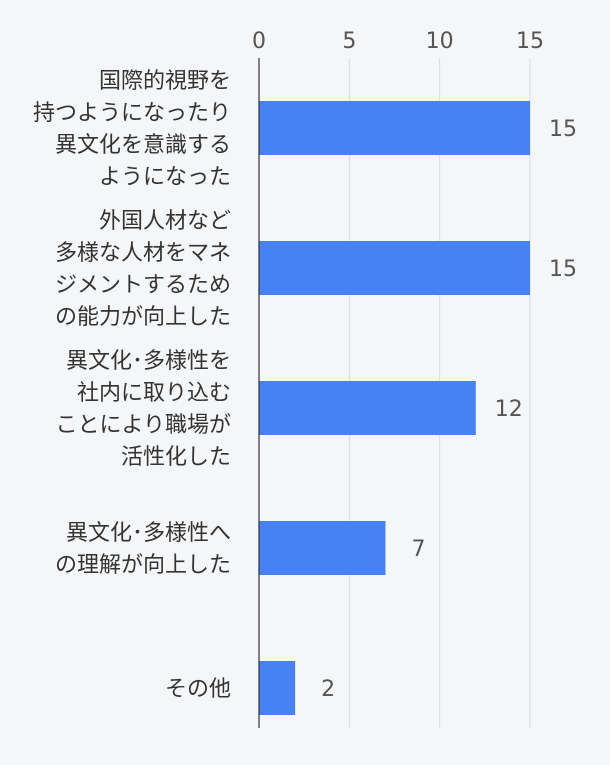 Image resolution: width=610 pixels, height=765 pixels. What do you see at coordinates (143, 425) in the screenshot?
I see `category-label-line: ことにより職場が` at bounding box center [143, 425].